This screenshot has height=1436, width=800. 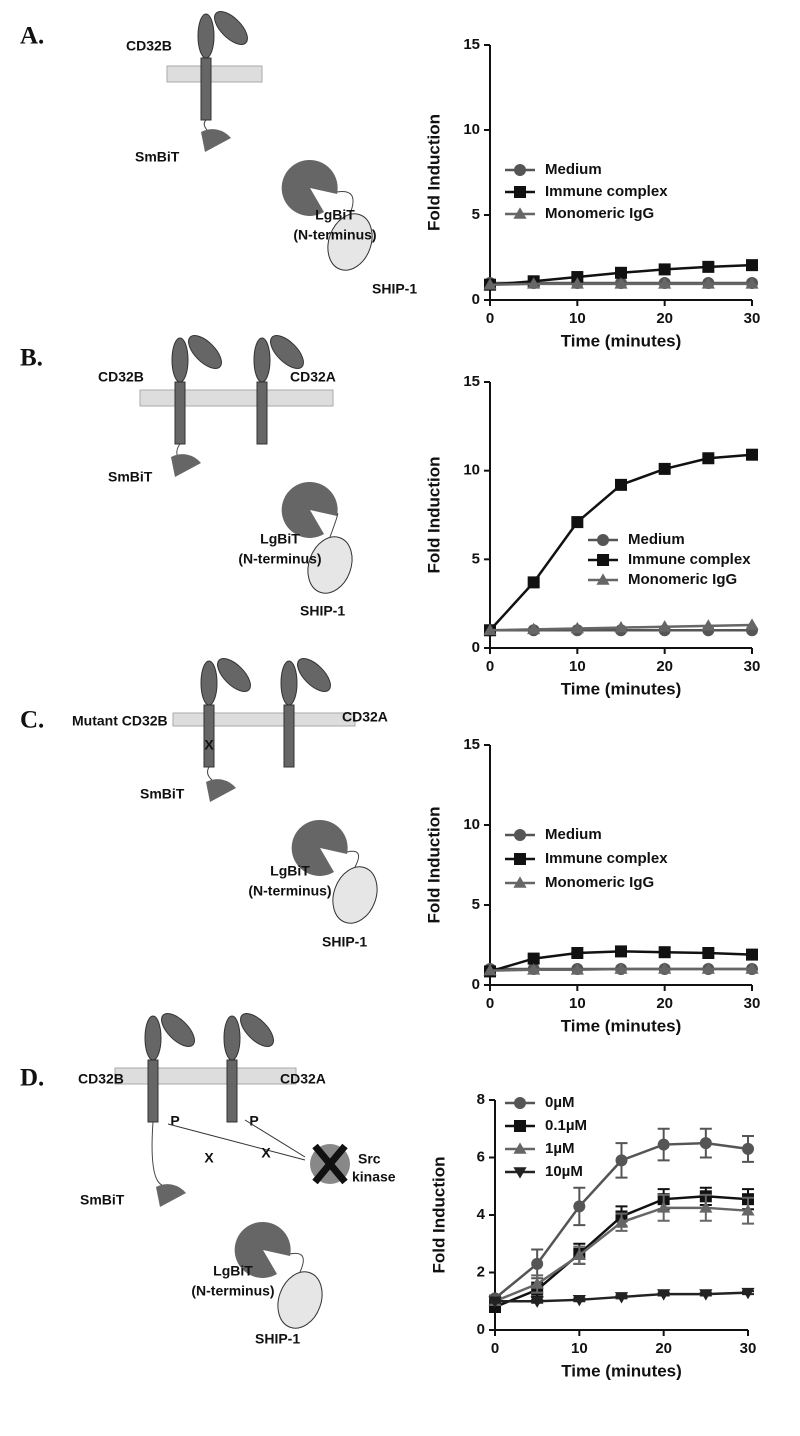 What do you see at coordinates (438, 1214) in the screenshot?
I see `y-axis-label: Fold Induction` at bounding box center [438, 1214].